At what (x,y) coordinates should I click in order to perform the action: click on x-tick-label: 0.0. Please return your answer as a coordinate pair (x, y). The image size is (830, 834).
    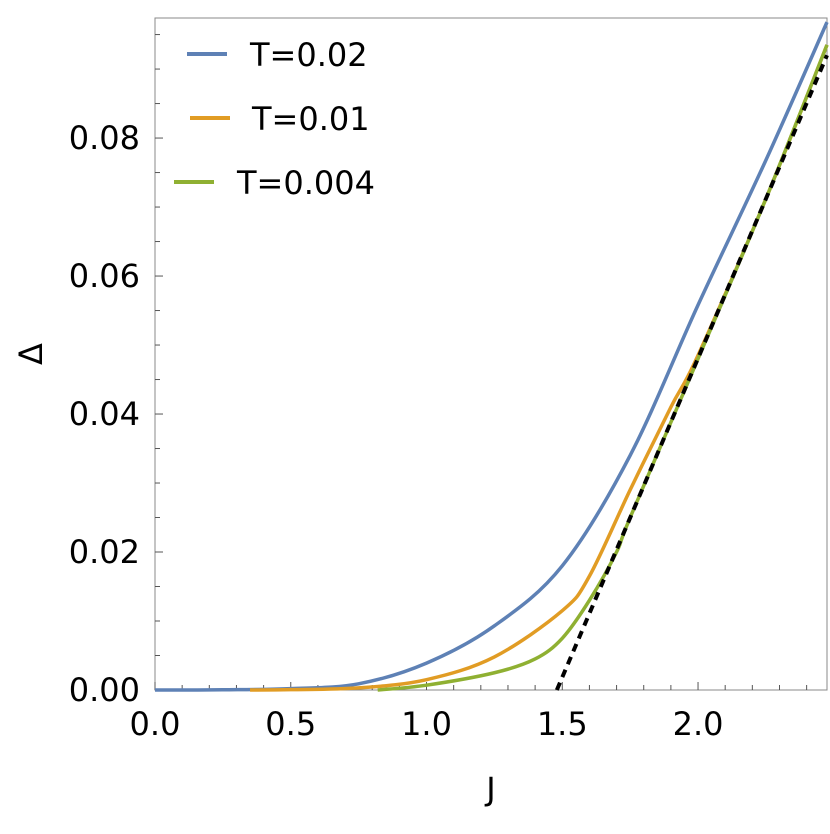
    Looking at the image, I should click on (155, 724).